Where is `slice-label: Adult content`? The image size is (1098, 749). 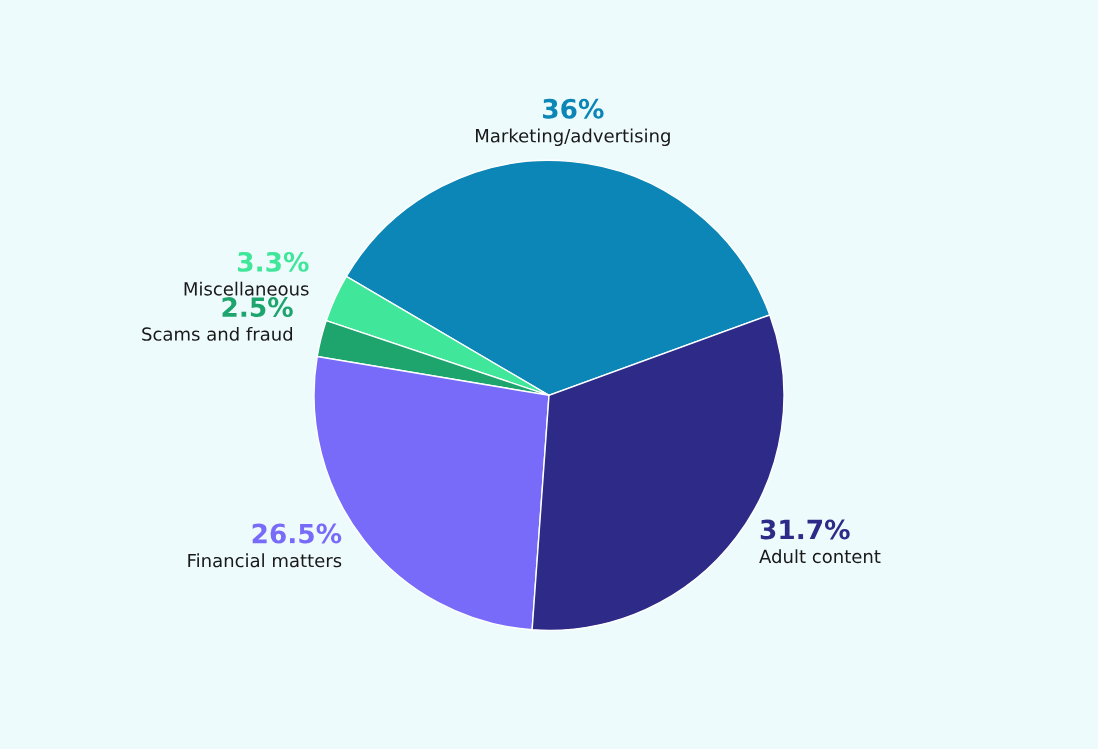 slice-label: Adult content is located at coordinates (820, 556).